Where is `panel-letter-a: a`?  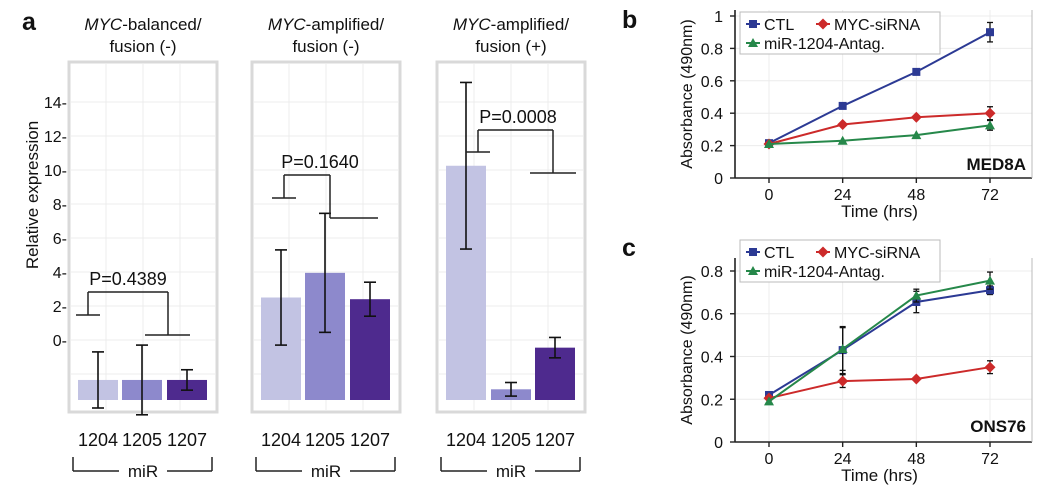 panel-letter-a: a is located at coordinates (29, 22).